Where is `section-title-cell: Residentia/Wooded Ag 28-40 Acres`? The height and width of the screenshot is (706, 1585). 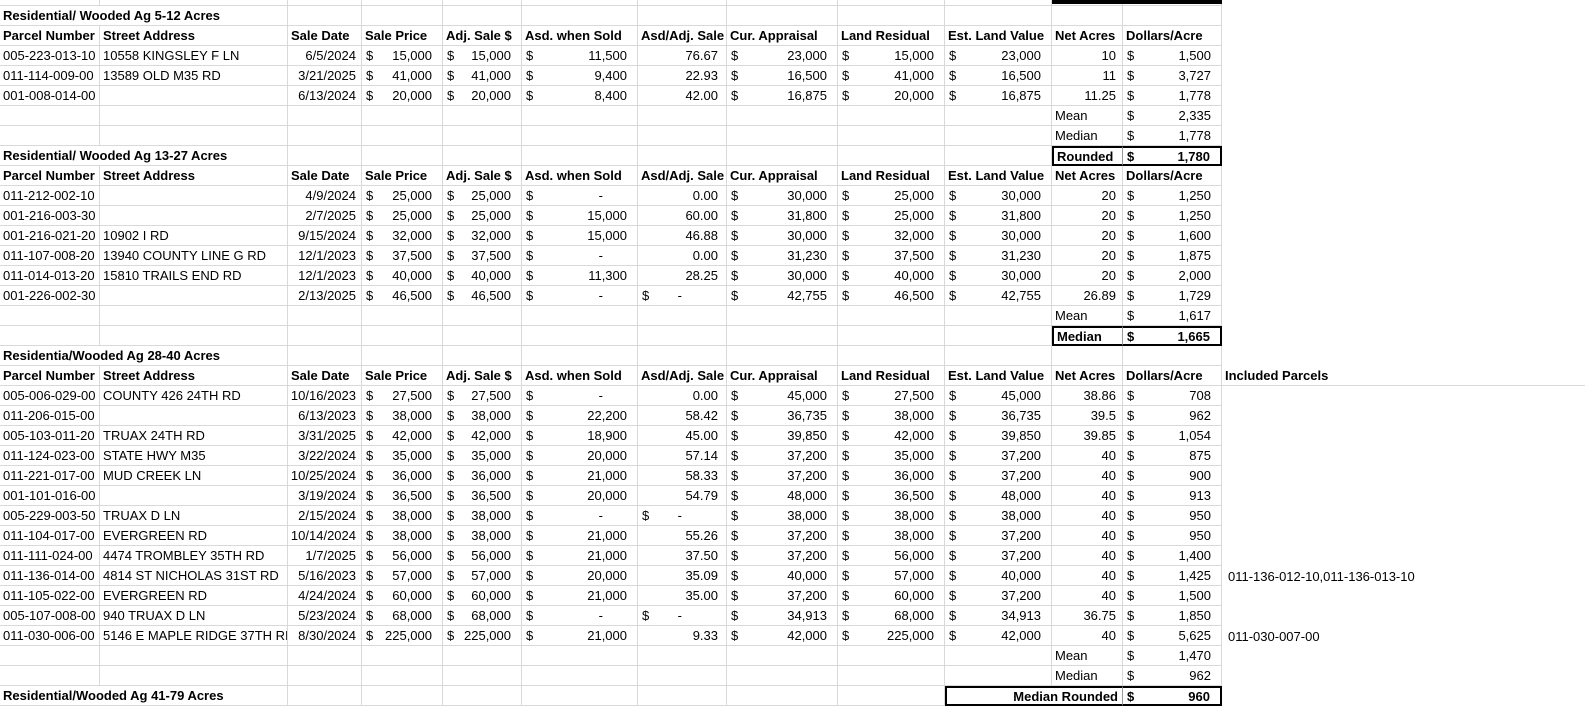 section-title-cell: Residentia/Wooded Ag 28-40 Acres is located at coordinates (144, 356).